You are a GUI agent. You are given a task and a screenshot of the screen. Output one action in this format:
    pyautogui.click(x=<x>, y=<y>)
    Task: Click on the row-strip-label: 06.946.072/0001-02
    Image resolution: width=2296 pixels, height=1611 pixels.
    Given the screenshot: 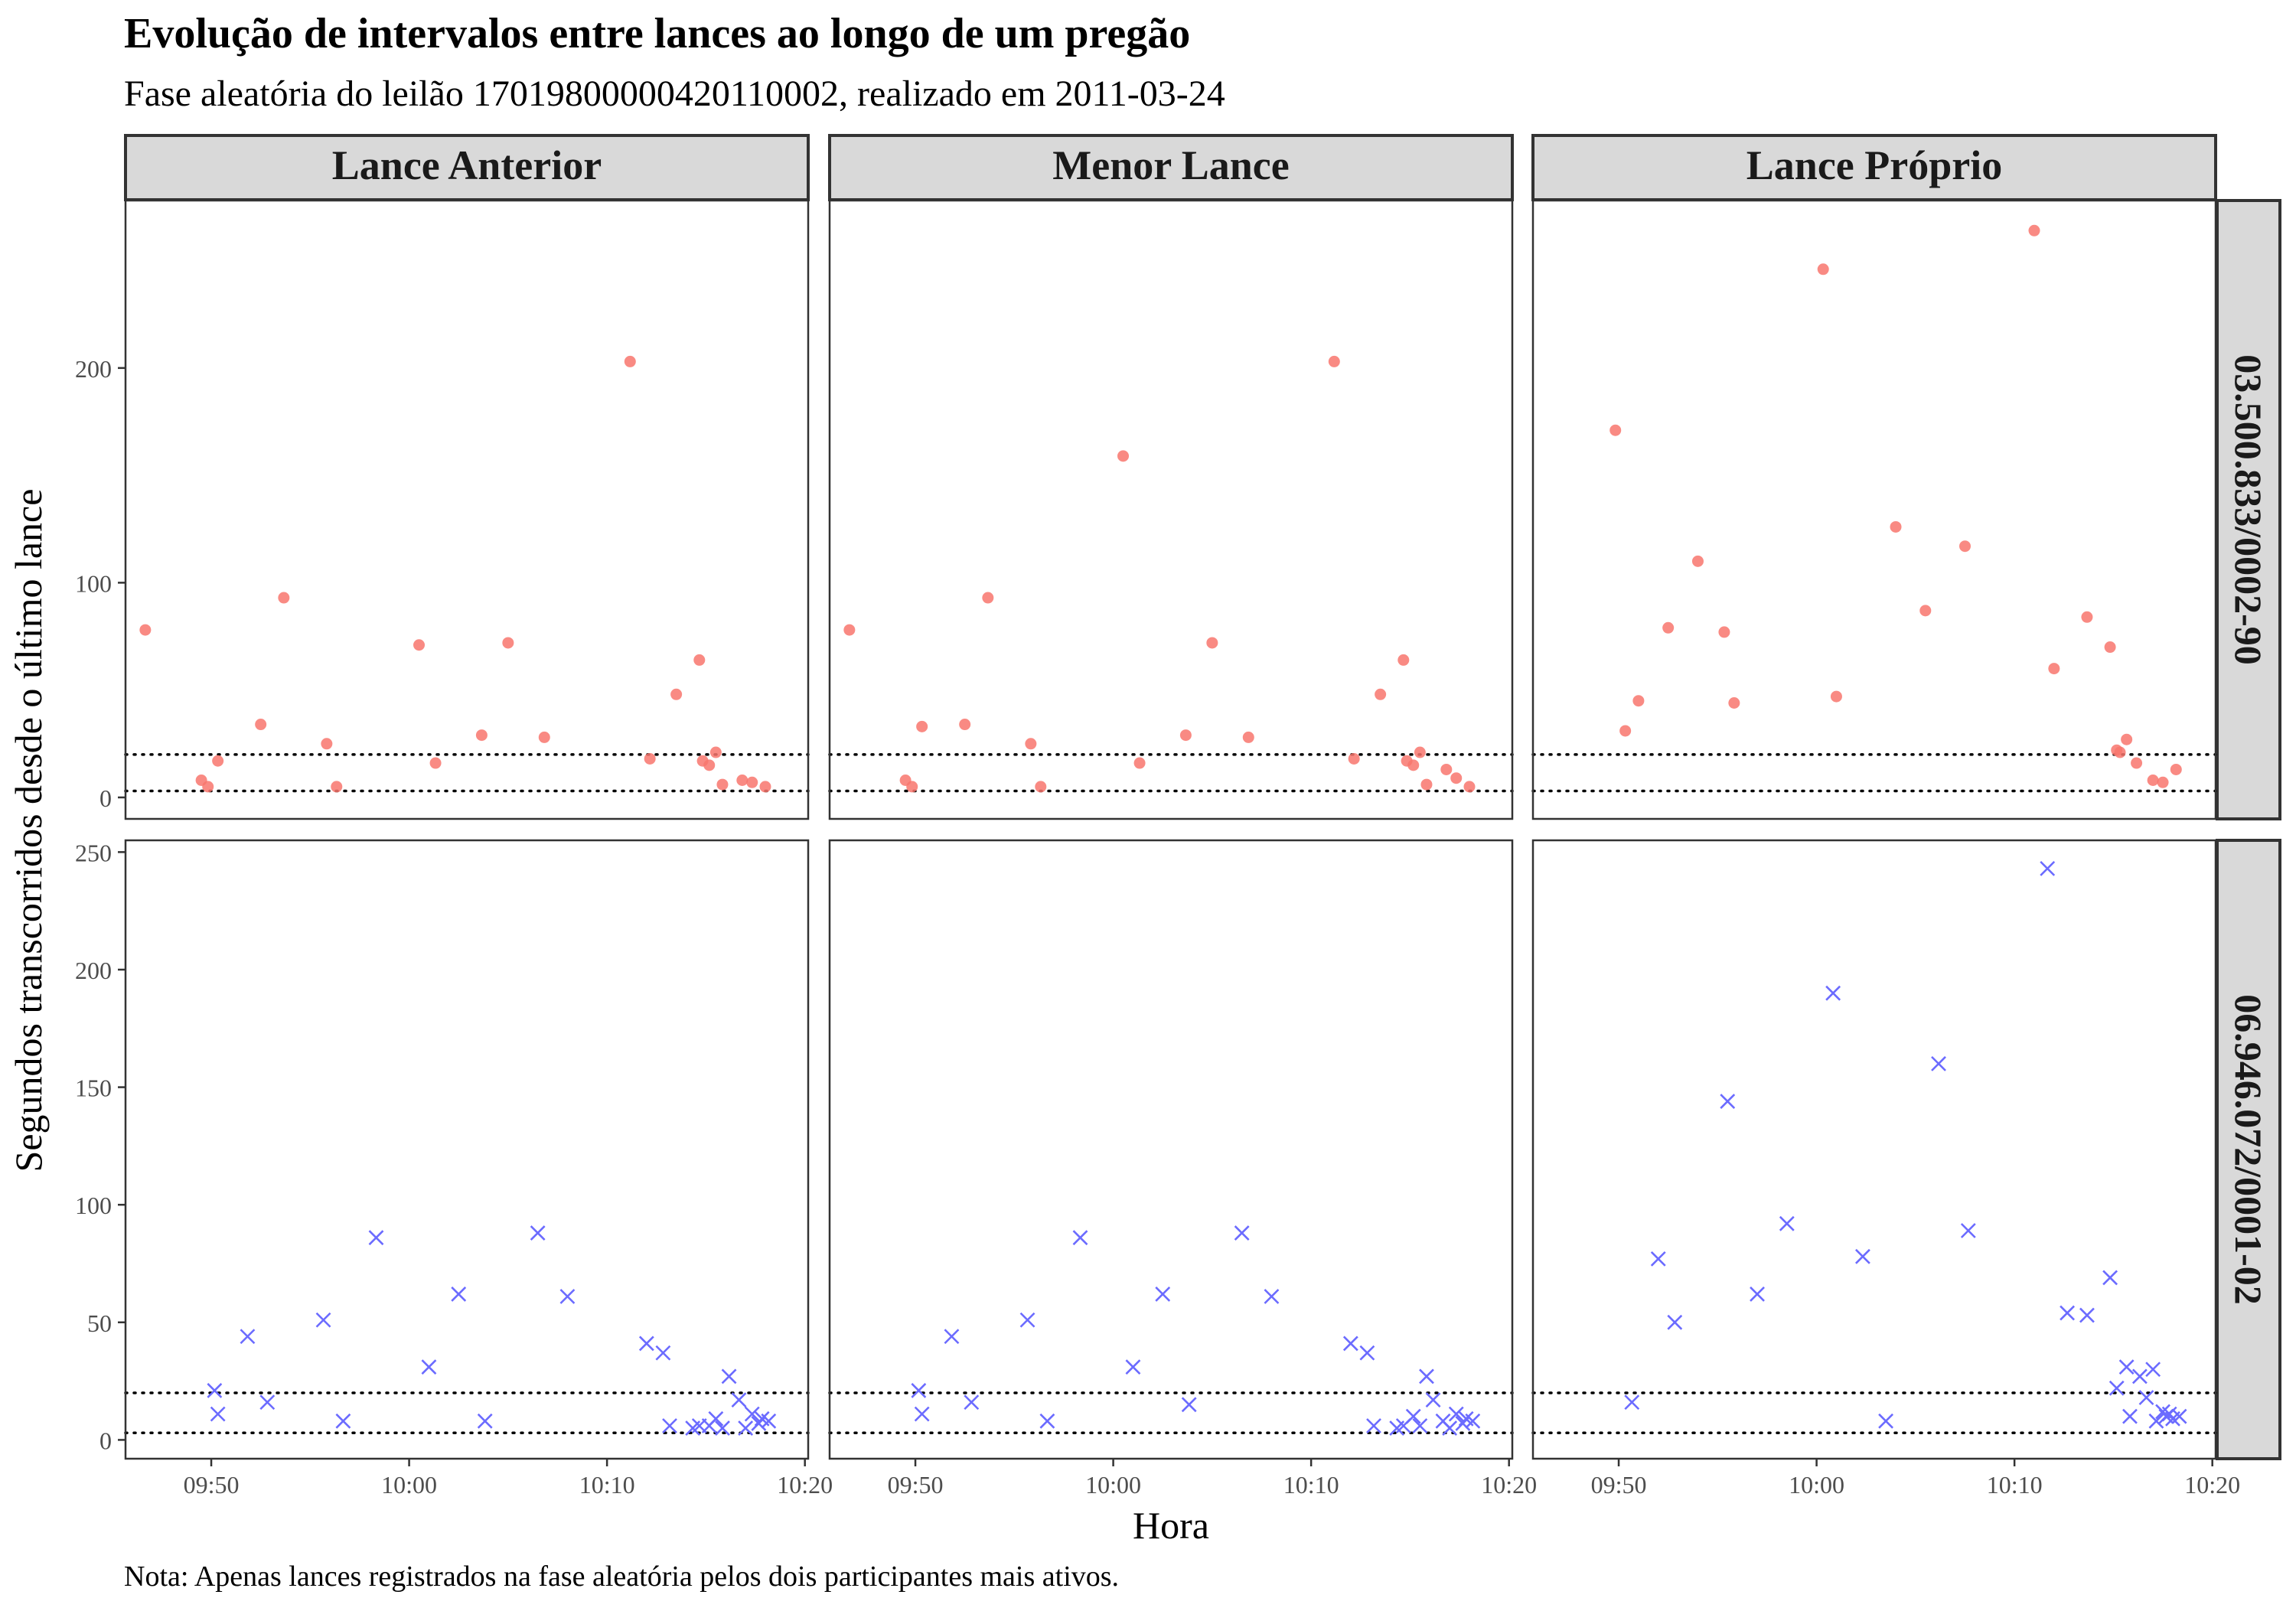 What is the action you would take?
    pyautogui.click(x=2248, y=1149)
    